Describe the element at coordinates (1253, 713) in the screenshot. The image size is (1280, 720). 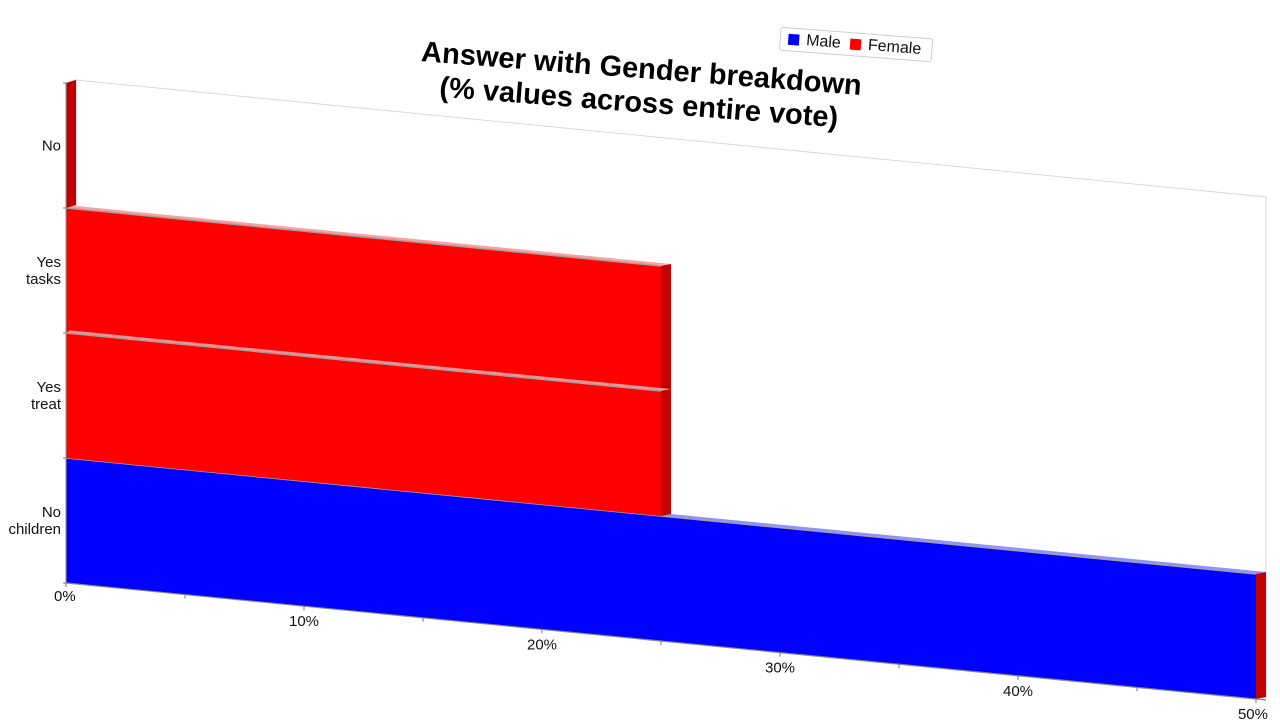
I see `x-tick-label: 50%` at that location.